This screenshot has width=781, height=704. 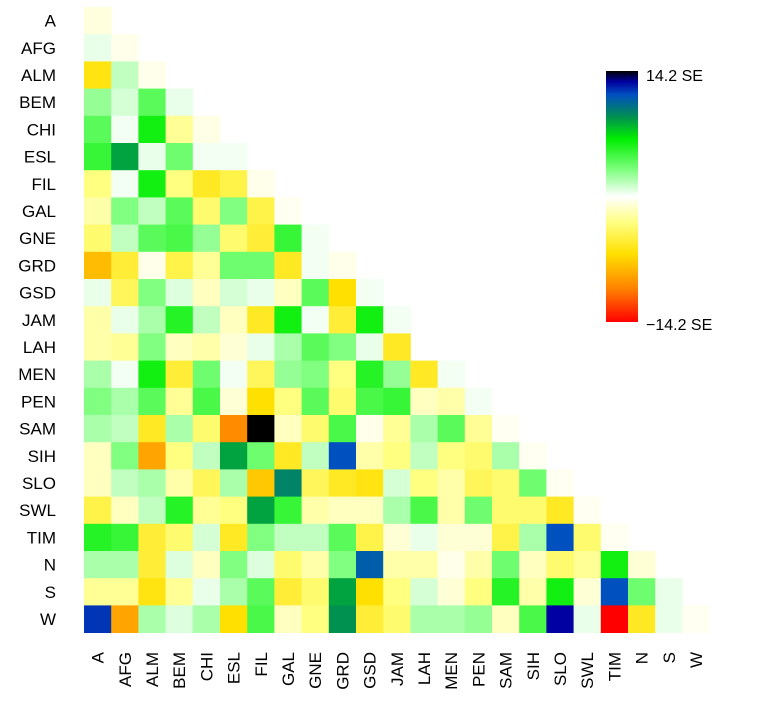 I want to click on column-label-S: S, so click(x=669, y=657).